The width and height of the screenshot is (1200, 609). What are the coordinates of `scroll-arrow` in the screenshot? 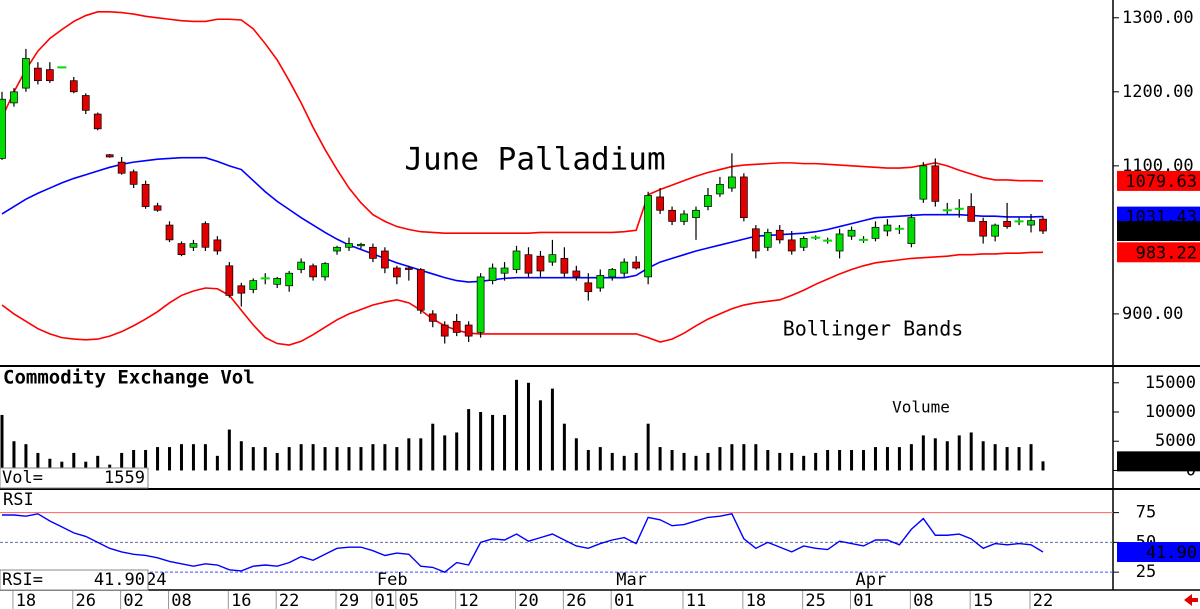 It's located at (1191, 600).